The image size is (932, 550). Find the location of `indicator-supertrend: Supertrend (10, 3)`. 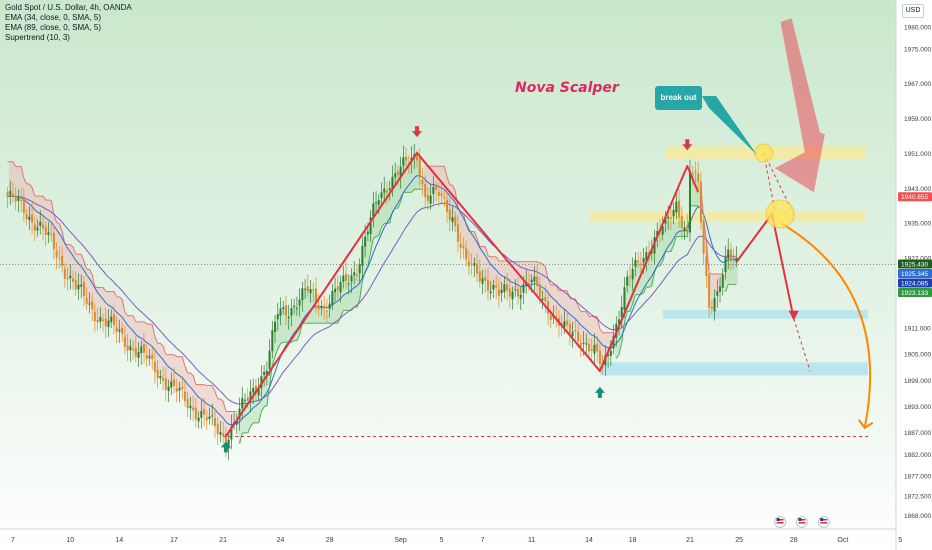

indicator-supertrend: Supertrend (10, 3) is located at coordinates (37, 37).